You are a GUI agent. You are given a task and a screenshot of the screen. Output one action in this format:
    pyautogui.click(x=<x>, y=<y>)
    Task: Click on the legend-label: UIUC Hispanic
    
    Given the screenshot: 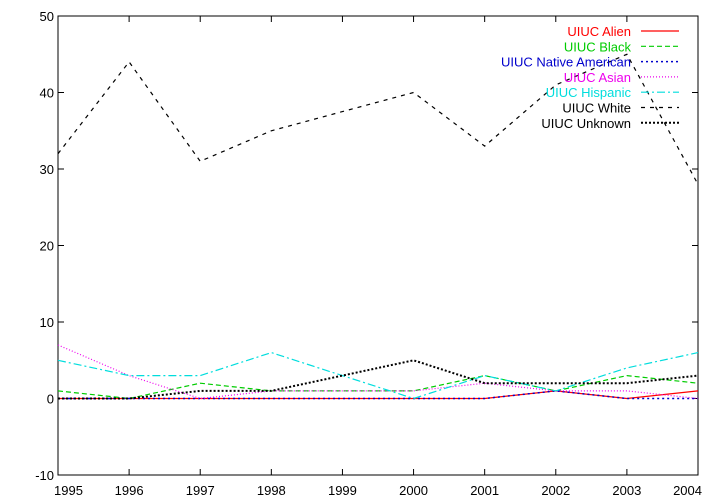 What is the action you would take?
    pyautogui.click(x=589, y=92)
    